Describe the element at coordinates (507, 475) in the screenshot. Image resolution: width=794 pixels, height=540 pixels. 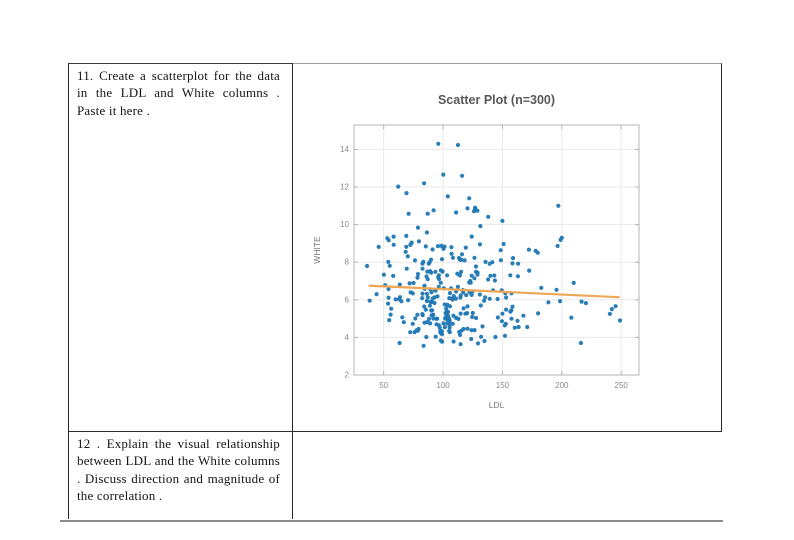
I see `answer-12-cell` at that location.